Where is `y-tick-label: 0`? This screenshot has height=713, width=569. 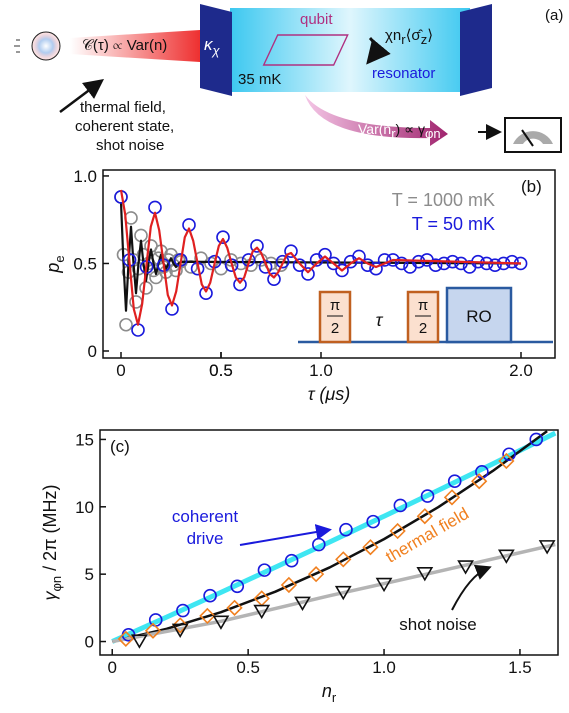
y-tick-label: 0 is located at coordinates (89, 642).